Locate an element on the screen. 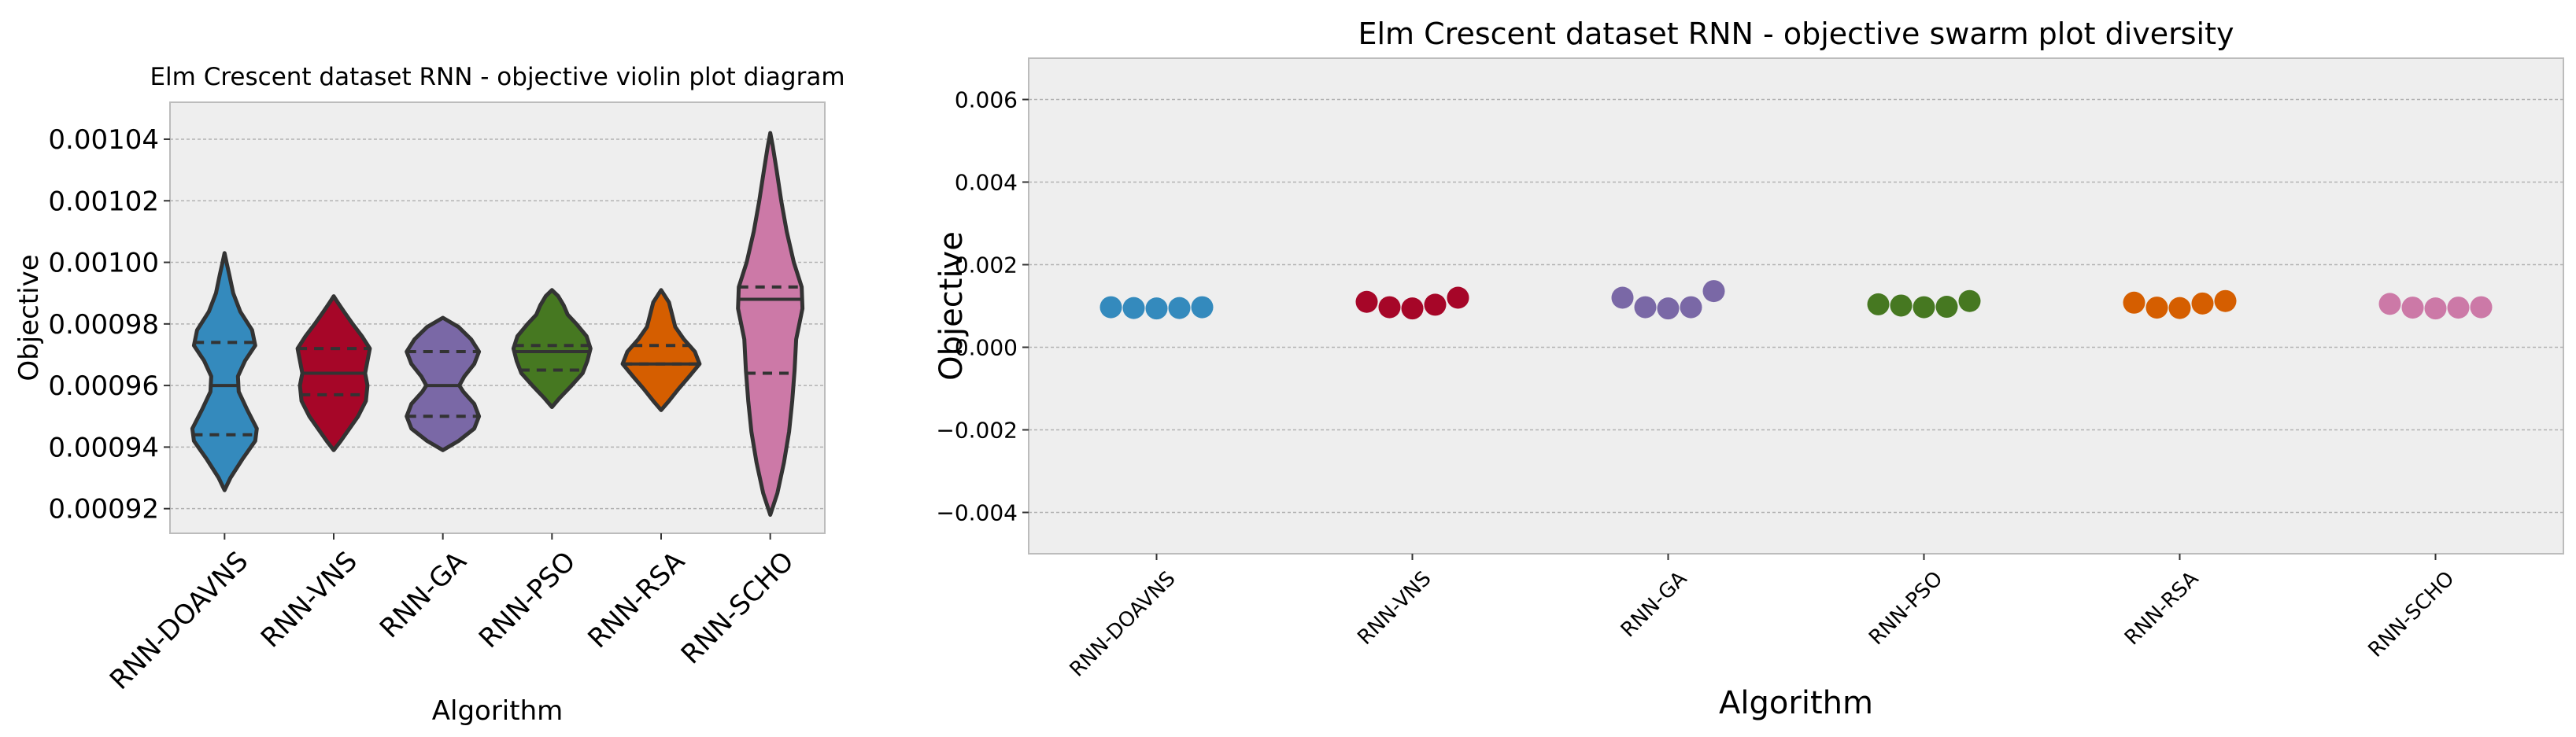  violin-y-tick-label: 0.00096 is located at coordinates (103, 386).